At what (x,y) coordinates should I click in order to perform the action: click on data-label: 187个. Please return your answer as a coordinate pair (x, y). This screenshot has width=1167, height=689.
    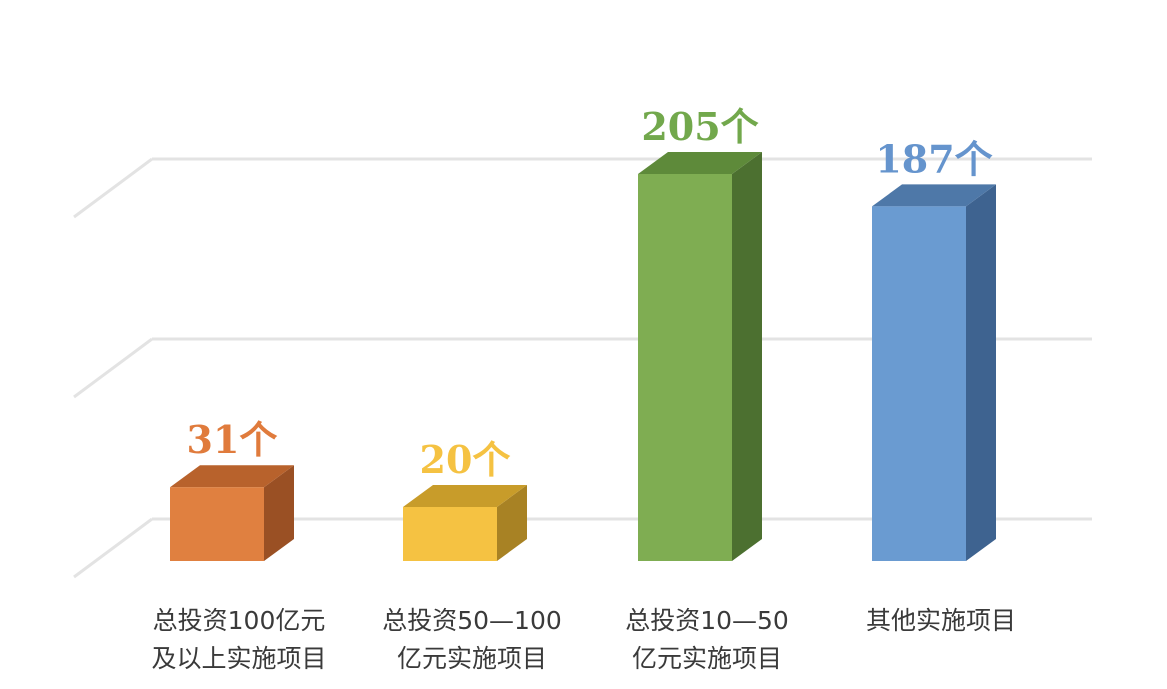
    Looking at the image, I should click on (933, 158).